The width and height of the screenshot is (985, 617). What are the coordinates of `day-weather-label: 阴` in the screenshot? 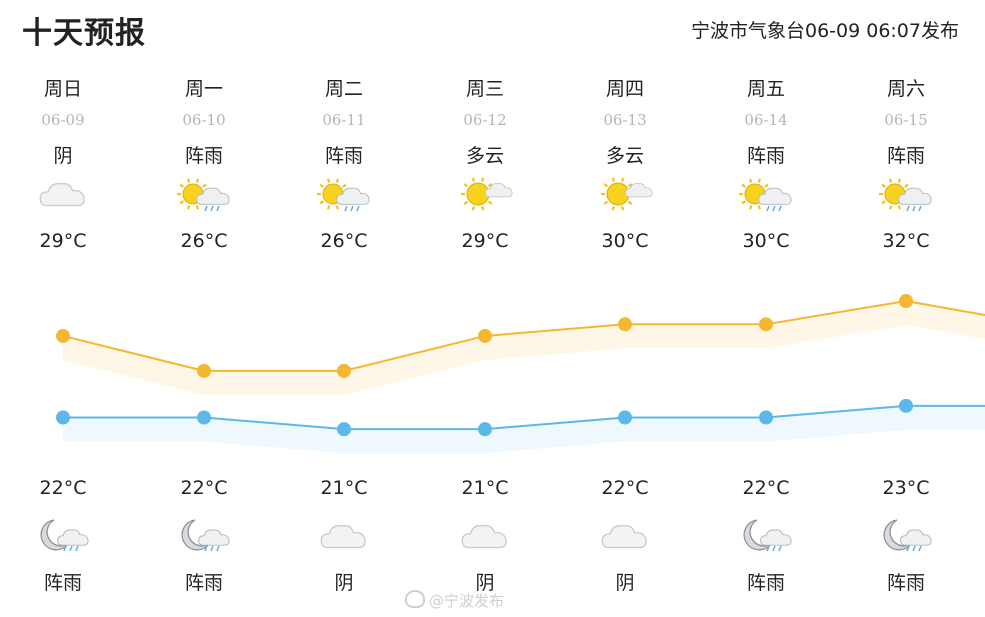 It's located at (63, 156).